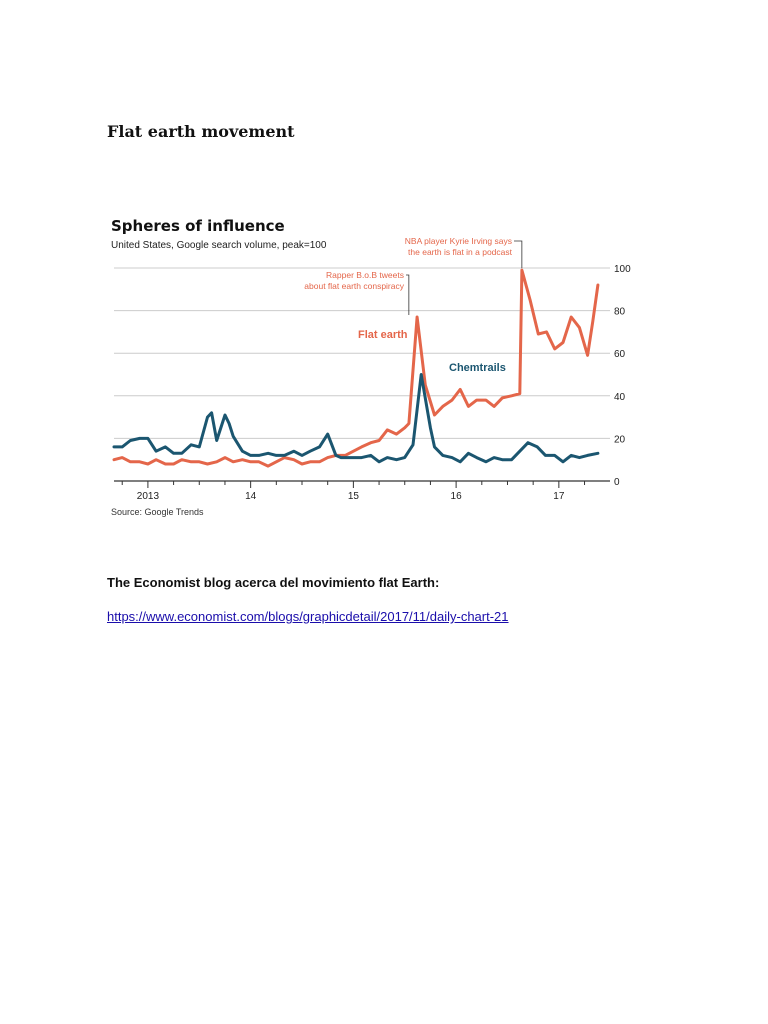 Image resolution: width=768 pixels, height=1024 pixels. Describe the element at coordinates (148, 496) in the screenshot. I see `x-tick-label: 2013` at that location.